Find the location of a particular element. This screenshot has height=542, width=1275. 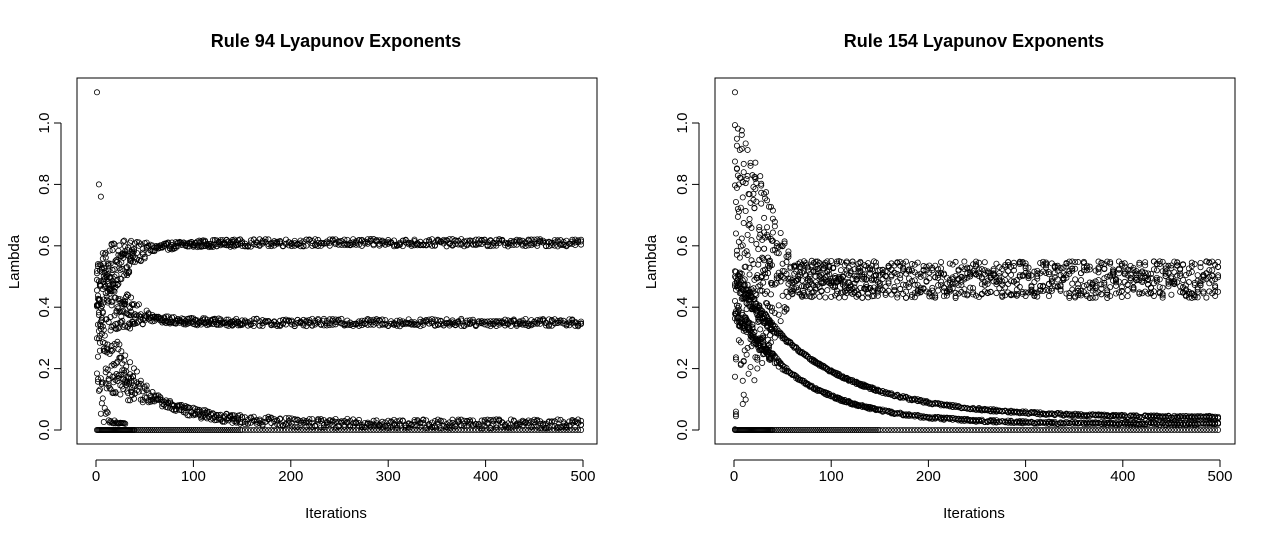

y-tick-label: 0.2 is located at coordinates (682, 368).